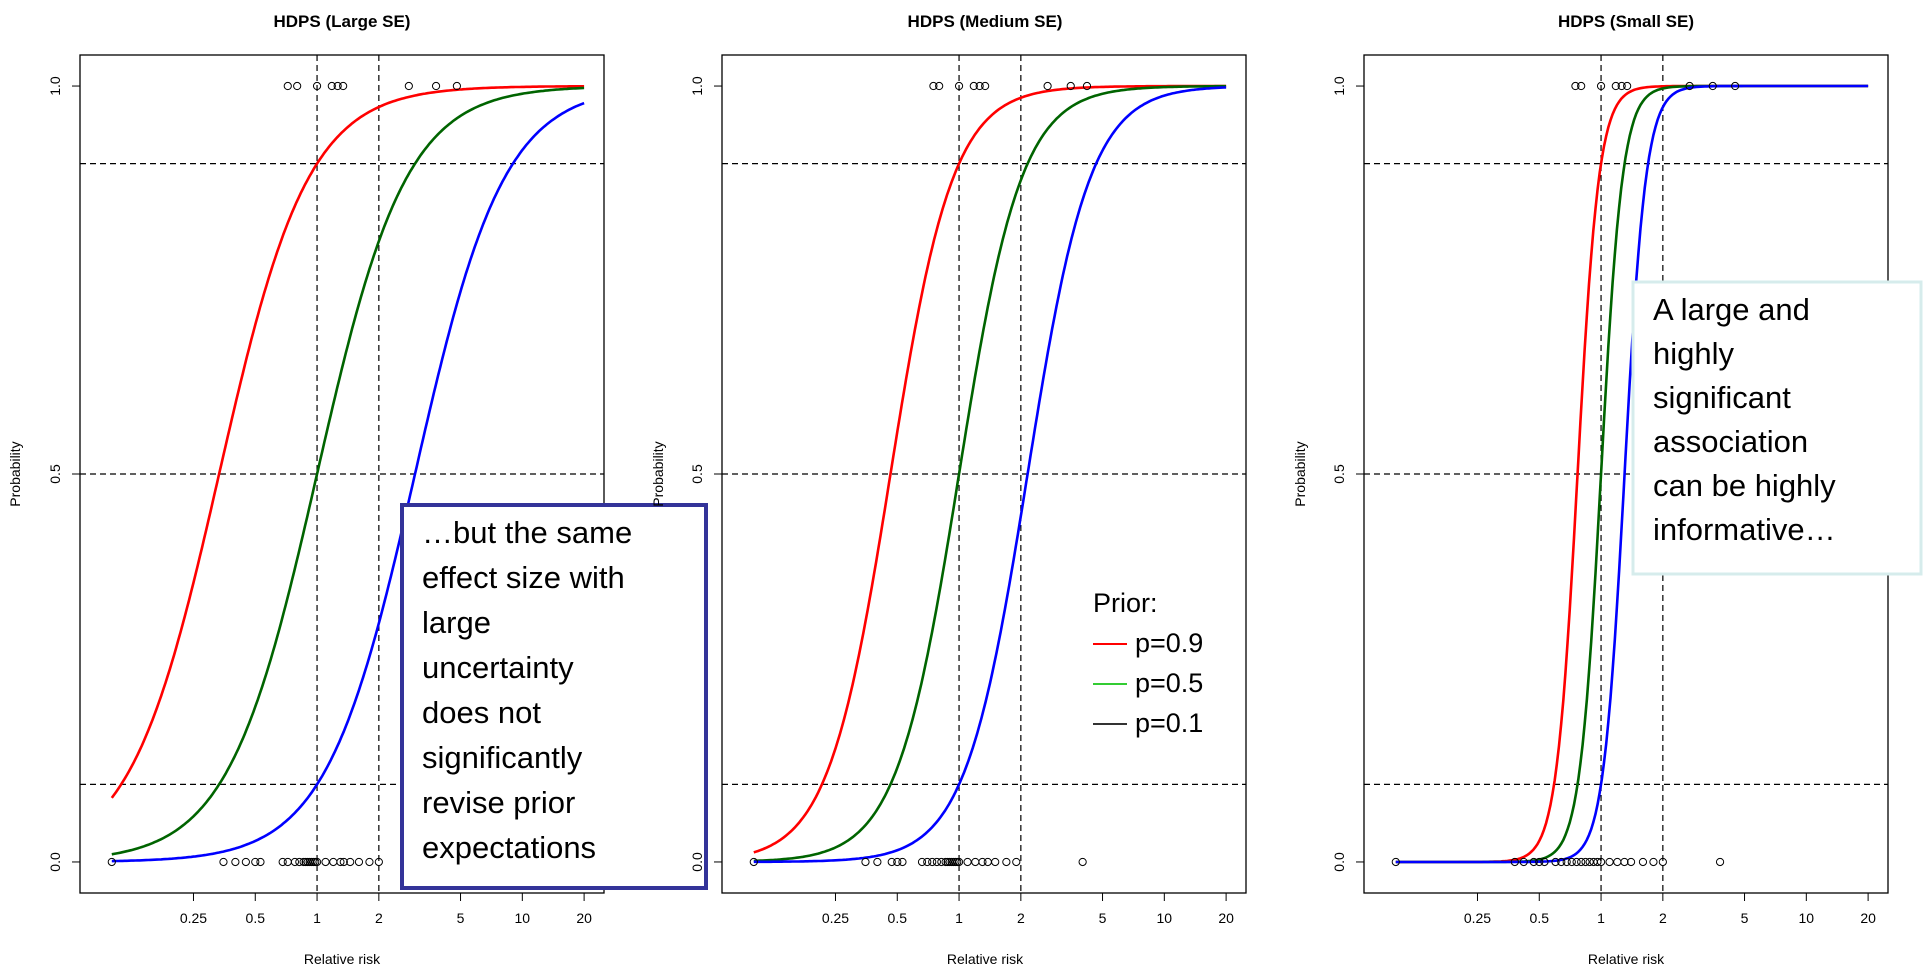  I want to click on plot-title: HDPS (Large SE), so click(342, 21).